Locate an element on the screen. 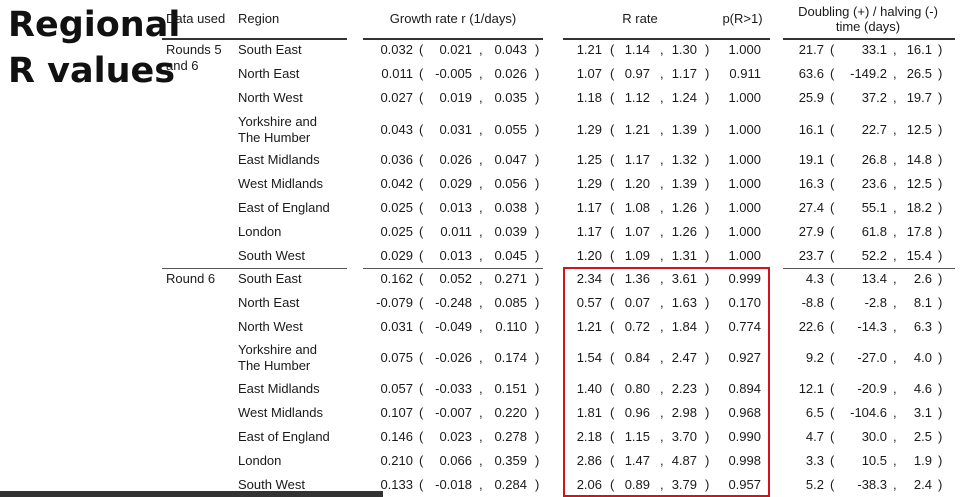  p-r-gt-1-value: 0.774 is located at coordinates (744, 326).